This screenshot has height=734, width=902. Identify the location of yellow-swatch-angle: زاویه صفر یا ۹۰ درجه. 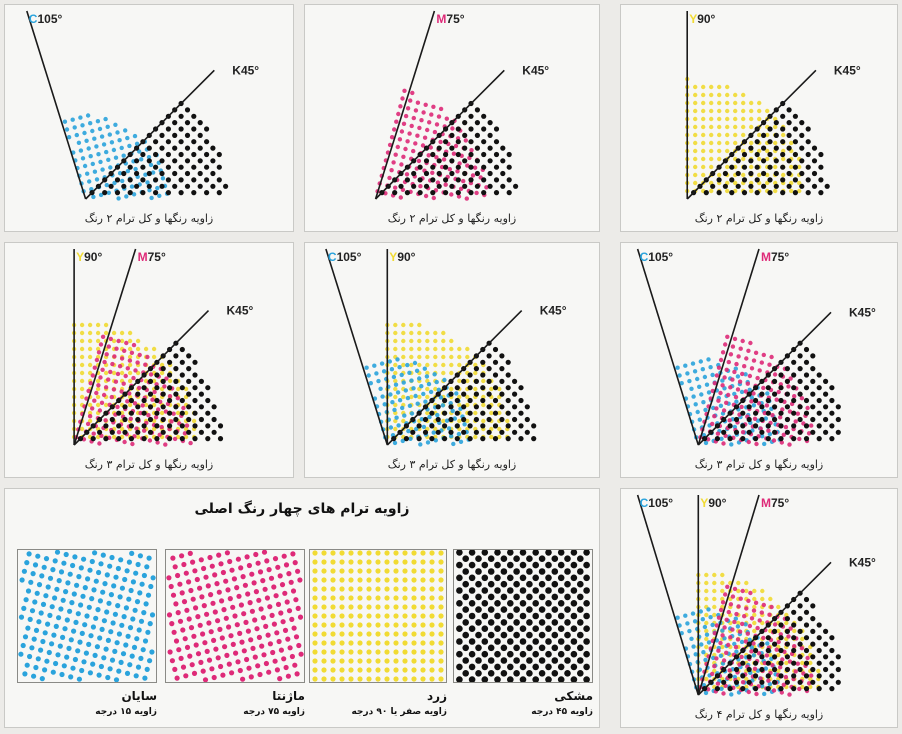
(399, 712).